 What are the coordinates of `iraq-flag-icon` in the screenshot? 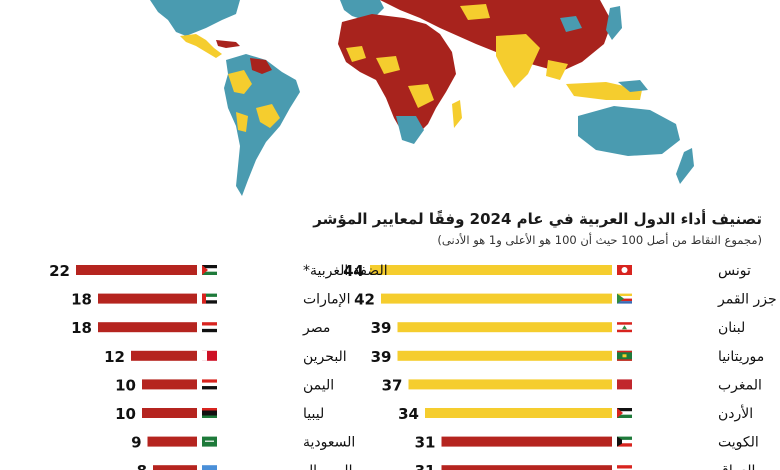 It's located at (624, 467).